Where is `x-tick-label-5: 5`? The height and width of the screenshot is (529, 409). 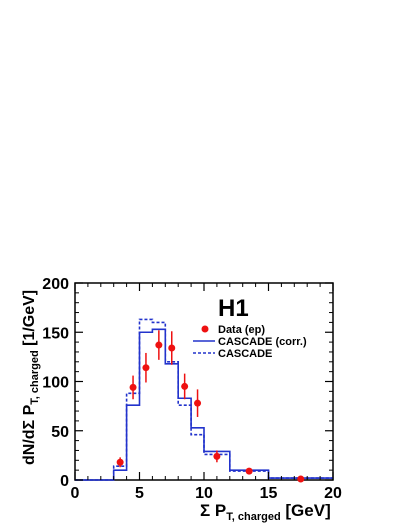 x-tick-label-5: 5 is located at coordinates (139, 493).